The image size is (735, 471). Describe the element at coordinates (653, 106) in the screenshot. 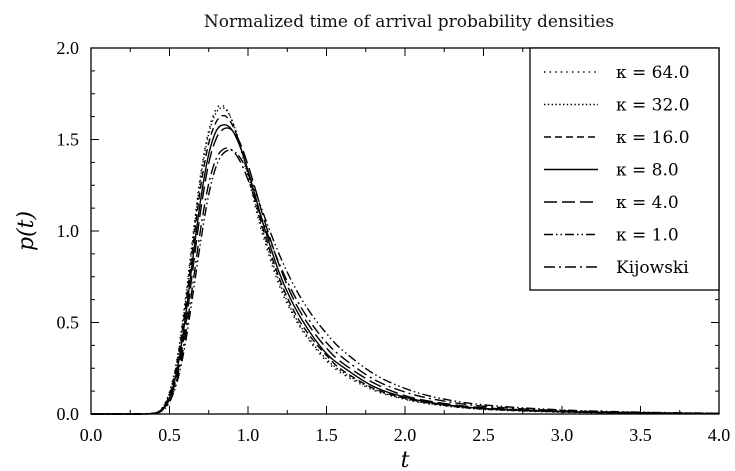

I see `legend-label: κ = 32.0` at that location.